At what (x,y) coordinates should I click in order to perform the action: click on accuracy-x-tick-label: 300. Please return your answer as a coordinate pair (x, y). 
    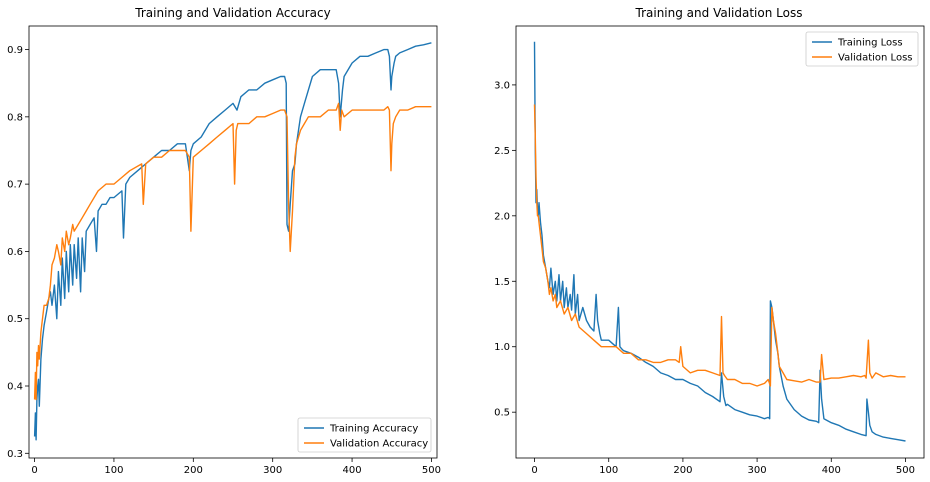
    Looking at the image, I should click on (272, 470).